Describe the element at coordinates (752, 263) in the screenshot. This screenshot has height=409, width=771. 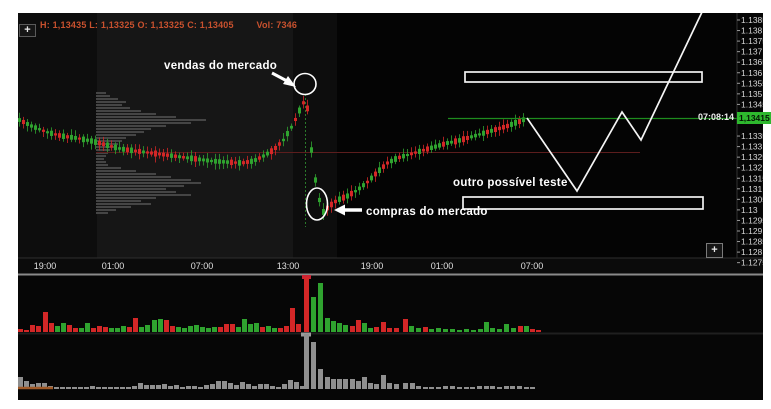
I see `price-tick-label: 1.1275` at that location.